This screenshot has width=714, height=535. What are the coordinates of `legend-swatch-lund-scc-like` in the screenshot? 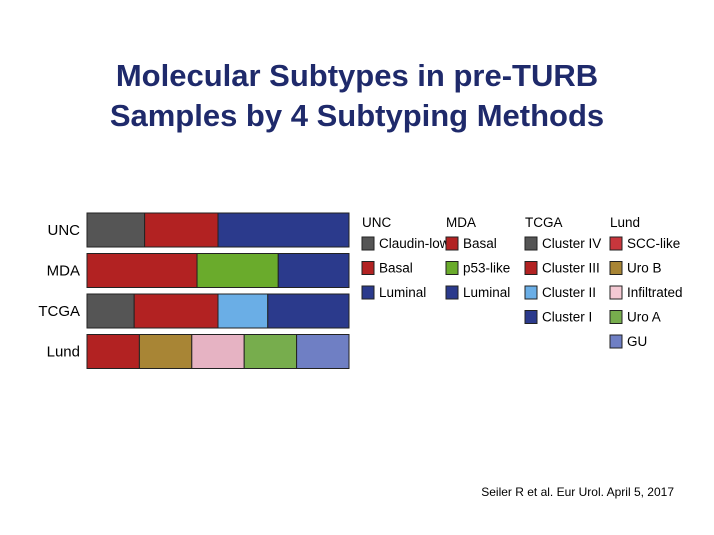 It's located at (616, 243).